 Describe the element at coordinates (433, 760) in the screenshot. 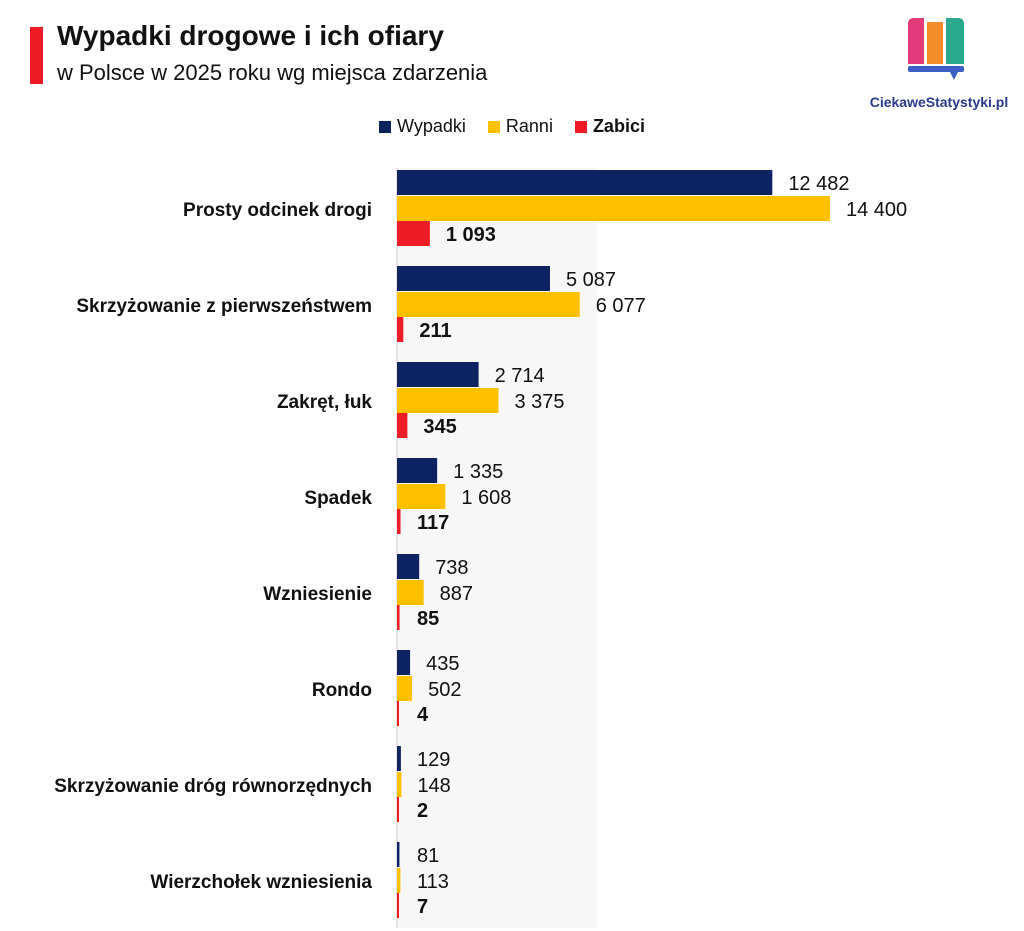

I see `data-label-wypadki: 129` at that location.